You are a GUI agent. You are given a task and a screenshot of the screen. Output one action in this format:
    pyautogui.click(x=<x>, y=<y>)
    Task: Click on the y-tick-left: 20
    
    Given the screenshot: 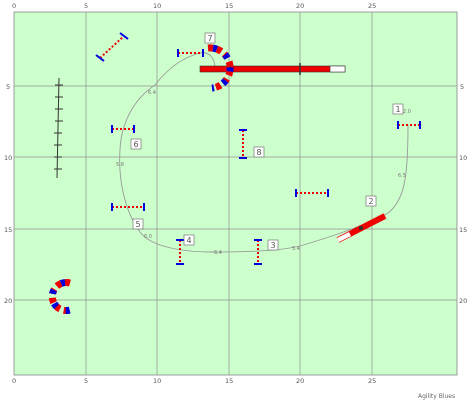 What is the action you would take?
    pyautogui.click(x=8, y=301)
    